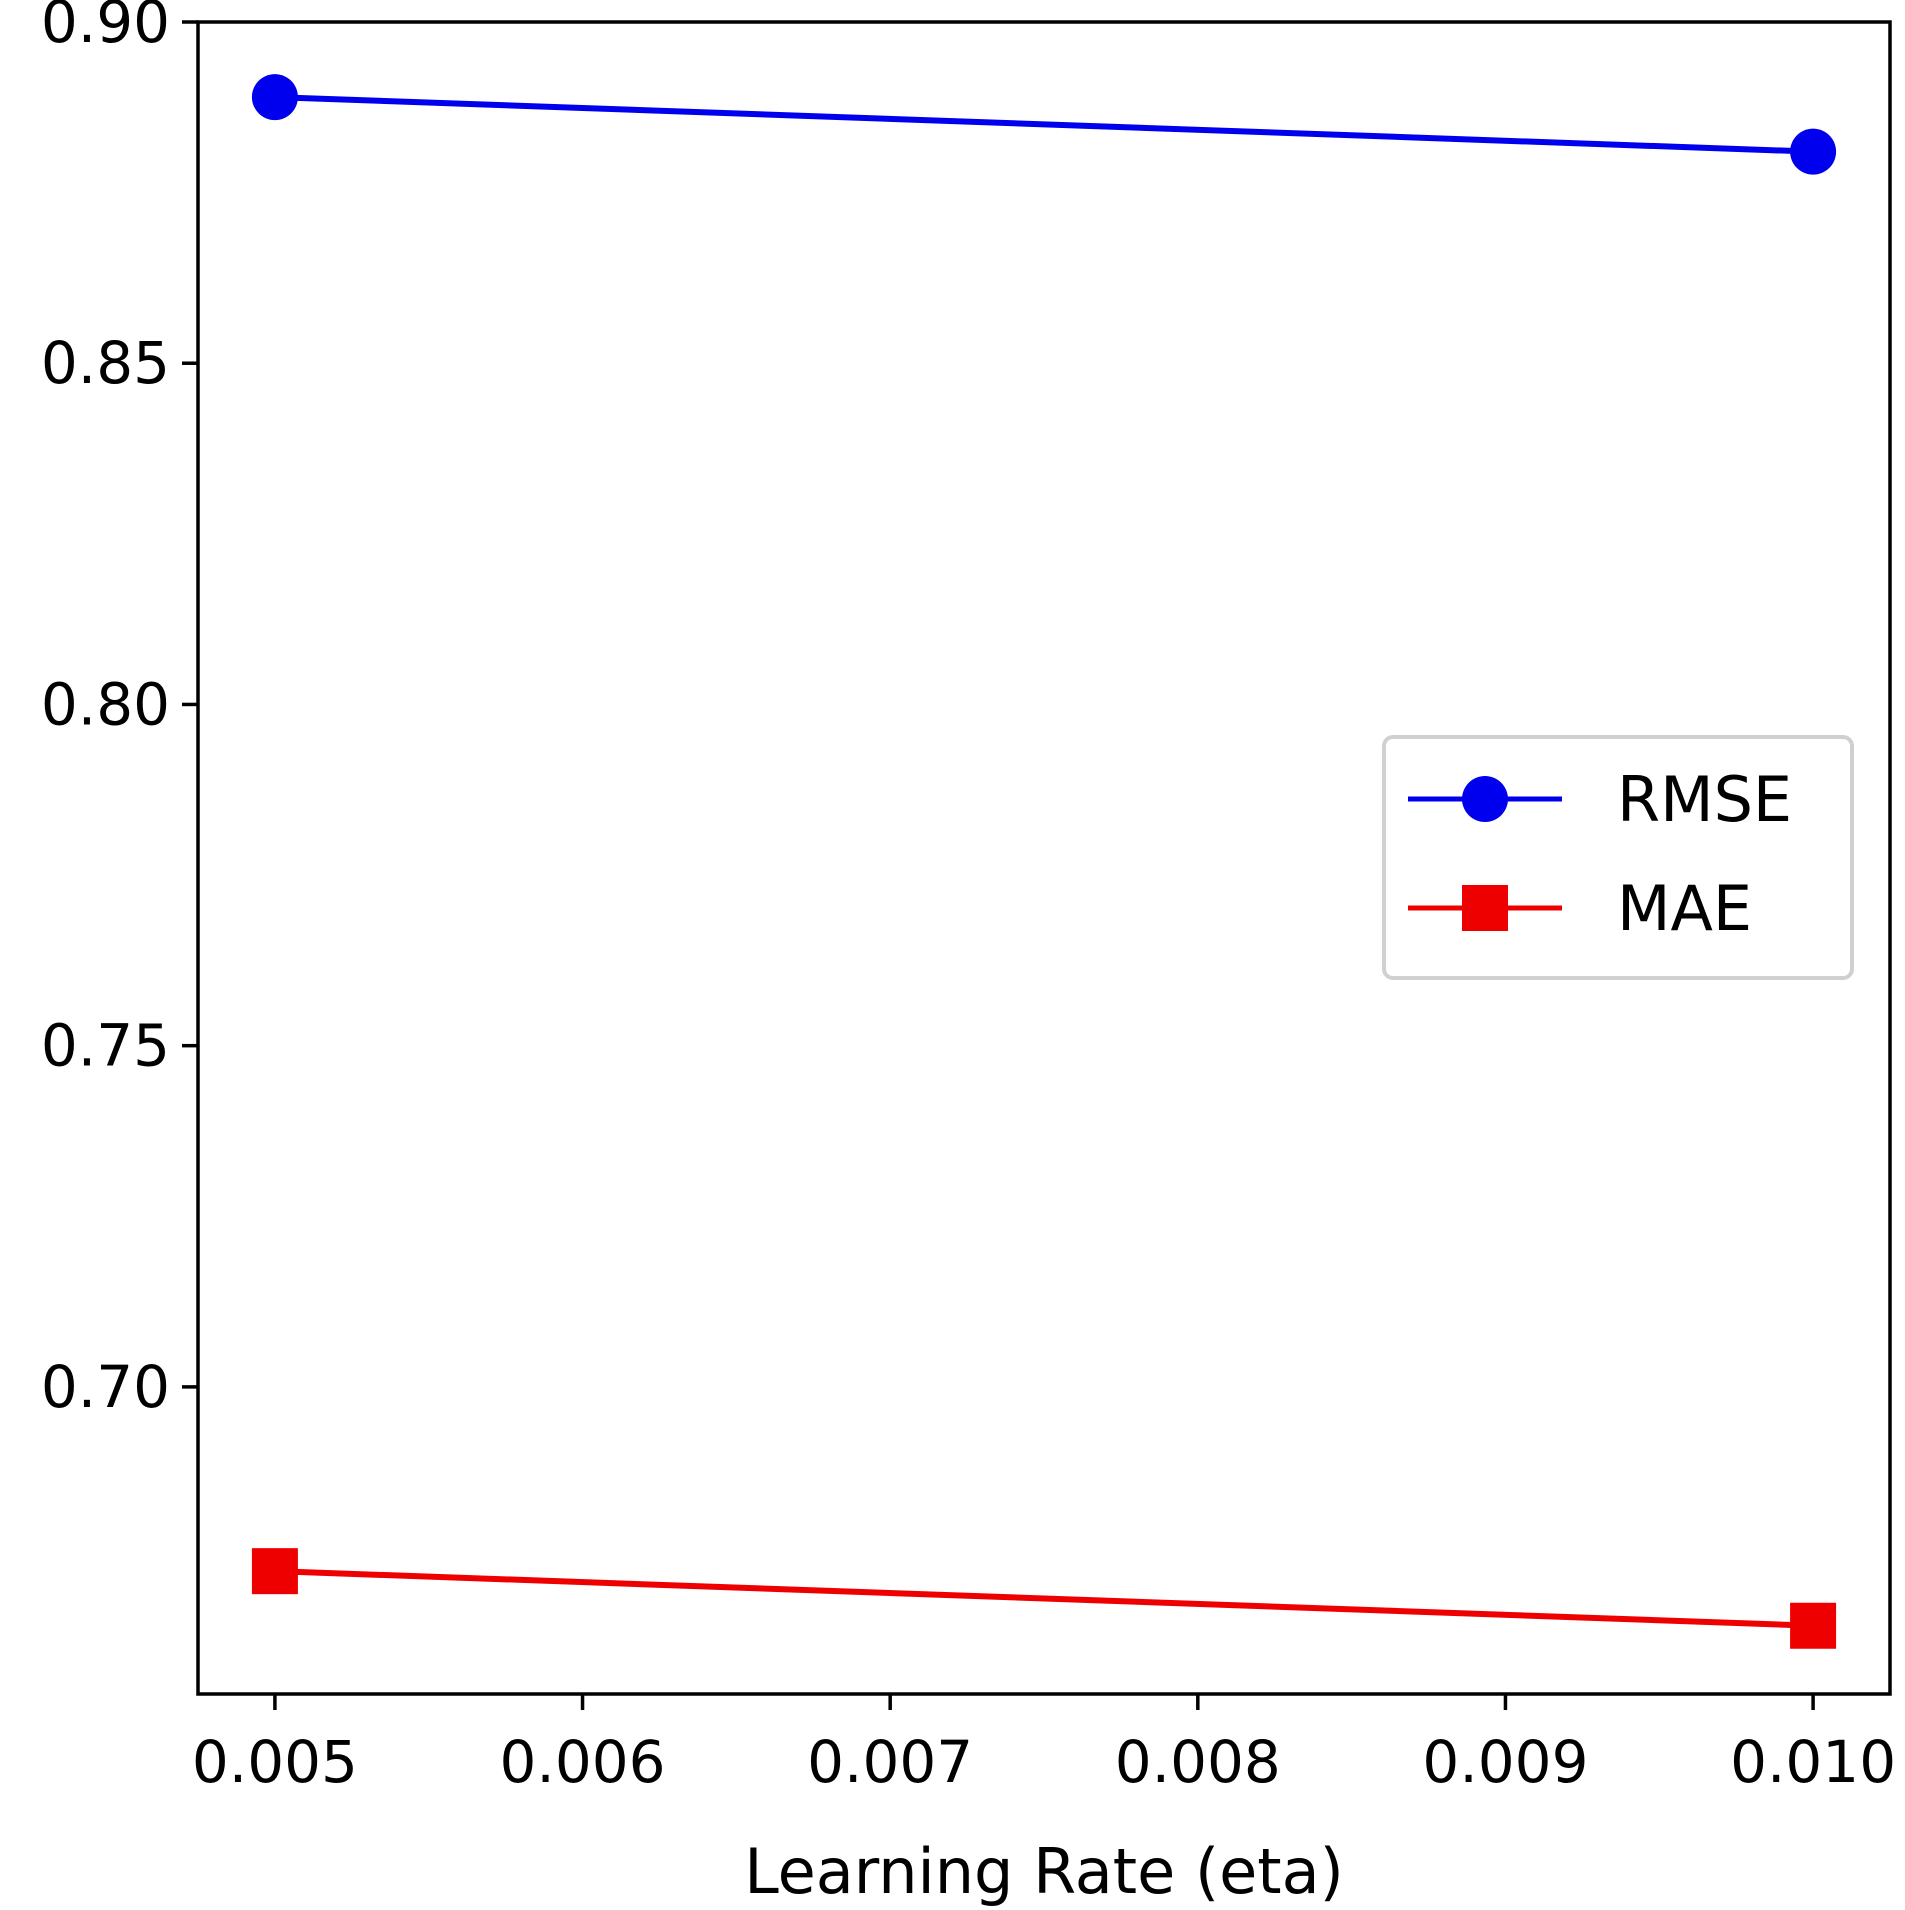 This screenshot has width=1905, height=1910. What do you see at coordinates (1044, 124) in the screenshot?
I see `series-line-rmse` at bounding box center [1044, 124].